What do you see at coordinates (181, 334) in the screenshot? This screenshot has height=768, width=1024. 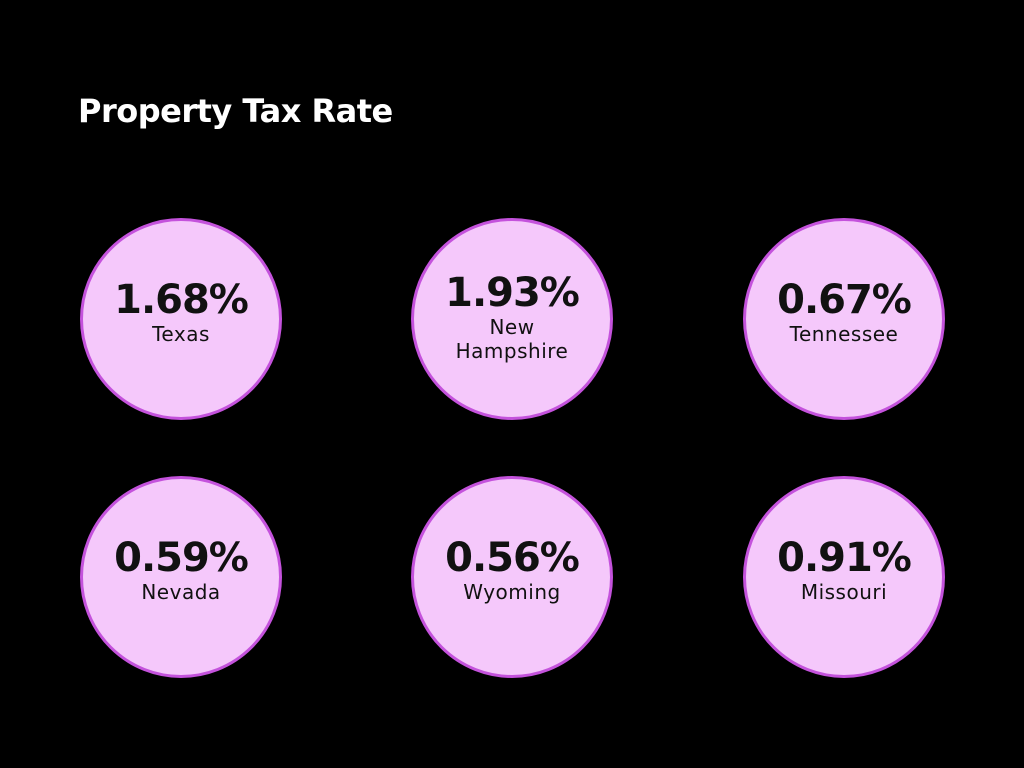 I see `stat-label: Texas` at bounding box center [181, 334].